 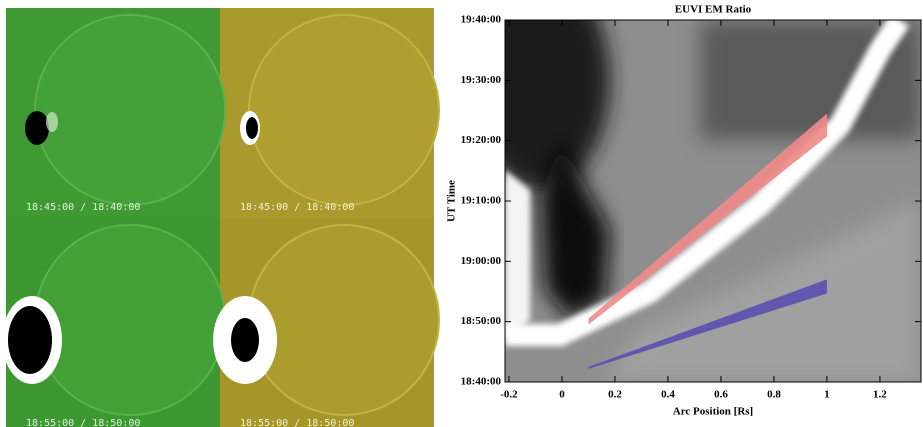 I want to click on x-tick-label: 1, so click(x=827, y=395).